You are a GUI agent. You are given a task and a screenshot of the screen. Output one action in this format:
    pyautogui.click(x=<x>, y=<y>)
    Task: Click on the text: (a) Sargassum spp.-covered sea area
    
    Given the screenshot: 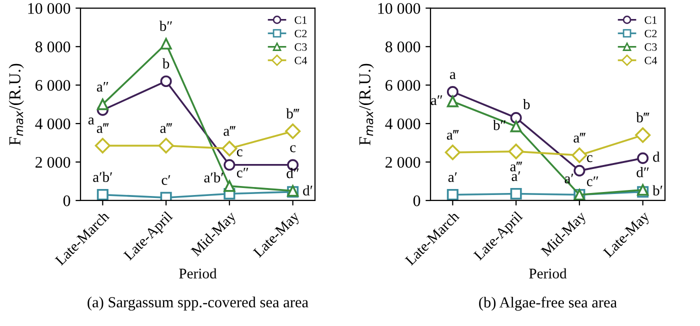 What is the action you would take?
    pyautogui.click(x=198, y=303)
    